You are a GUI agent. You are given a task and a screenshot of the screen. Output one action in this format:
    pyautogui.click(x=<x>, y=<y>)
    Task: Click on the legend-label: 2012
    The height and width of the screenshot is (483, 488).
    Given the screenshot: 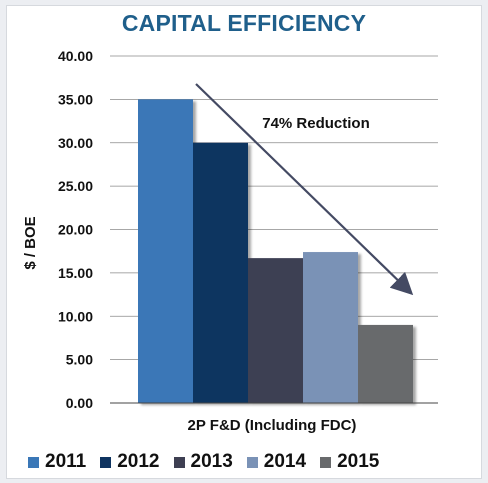 What is the action you would take?
    pyautogui.click(x=138, y=461)
    